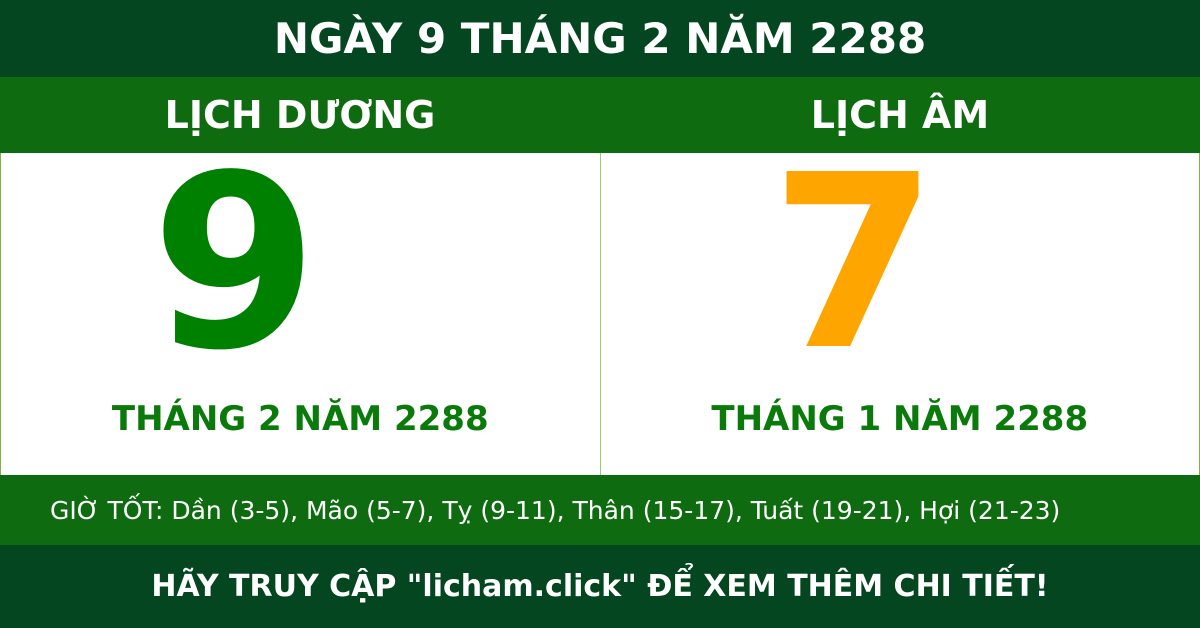 This screenshot has width=1200, height=628. What do you see at coordinates (900, 419) in the screenshot?
I see `lunar-month-year: THÁNG 1 NĂM 2288` at bounding box center [900, 419].